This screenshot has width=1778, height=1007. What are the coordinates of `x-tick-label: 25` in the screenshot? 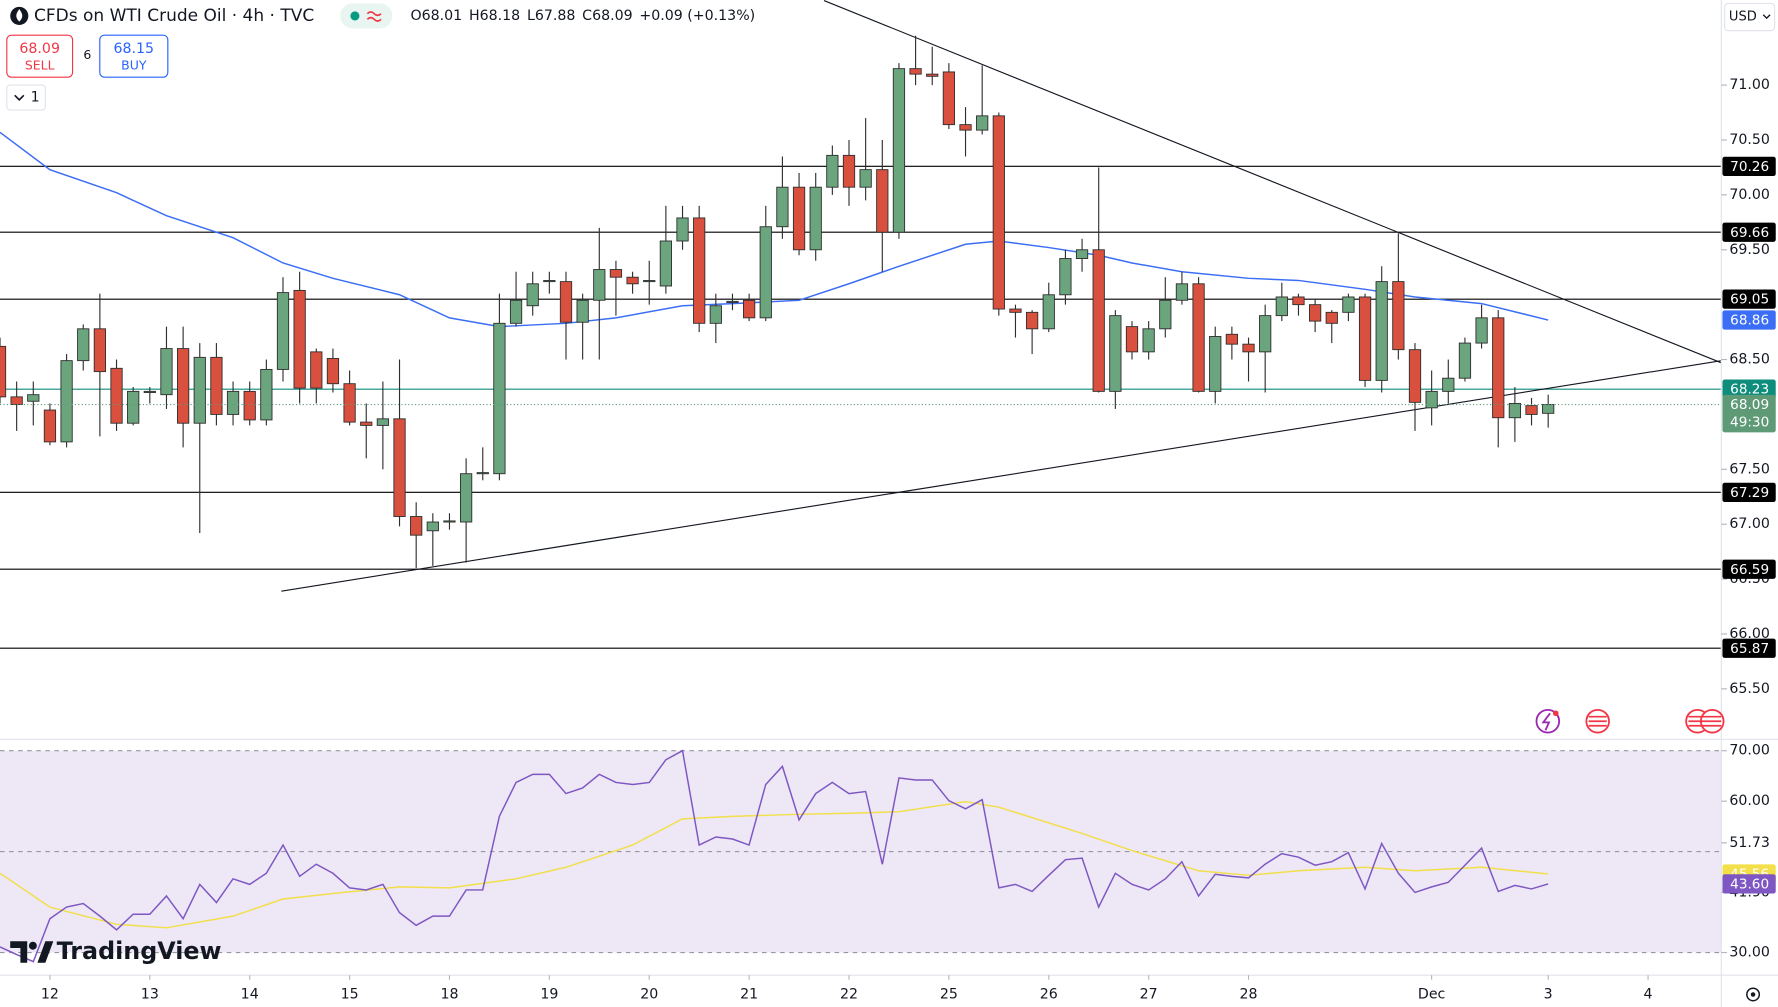 It's located at (949, 994).